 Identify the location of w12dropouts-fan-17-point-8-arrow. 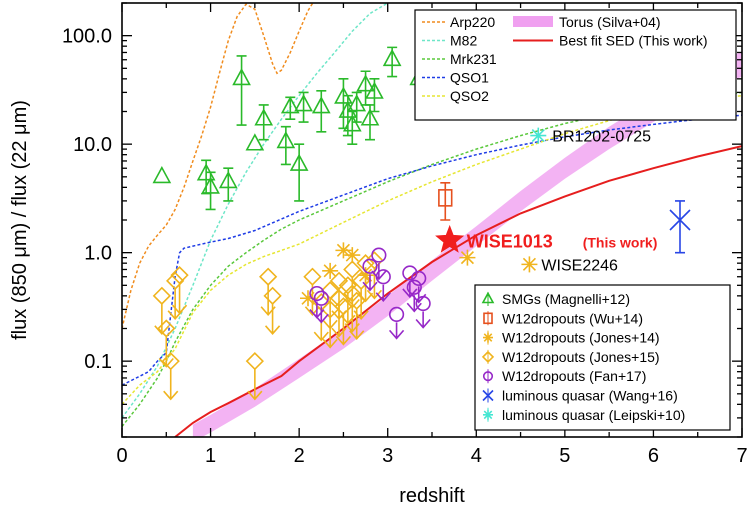
(414, 304).